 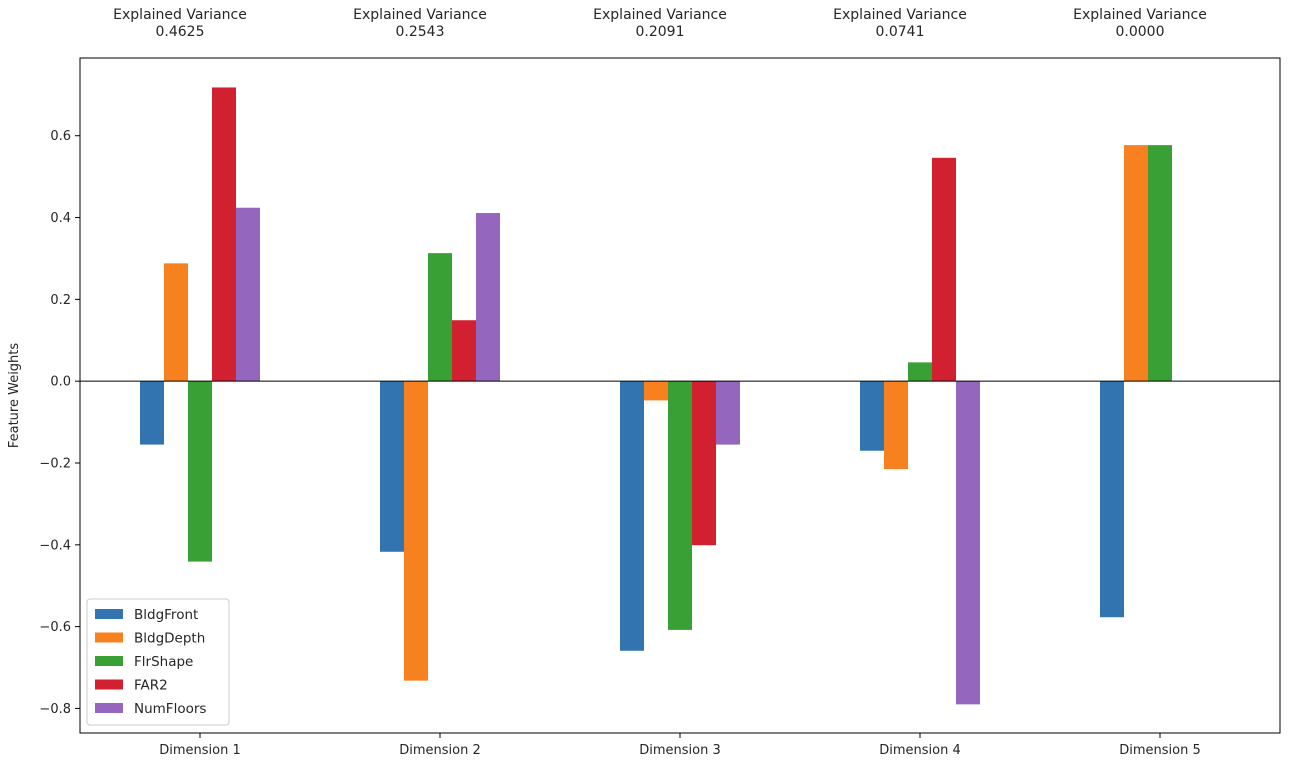 What do you see at coordinates (680, 750) in the screenshot?
I see `x-tick-label: Dimension 3` at bounding box center [680, 750].